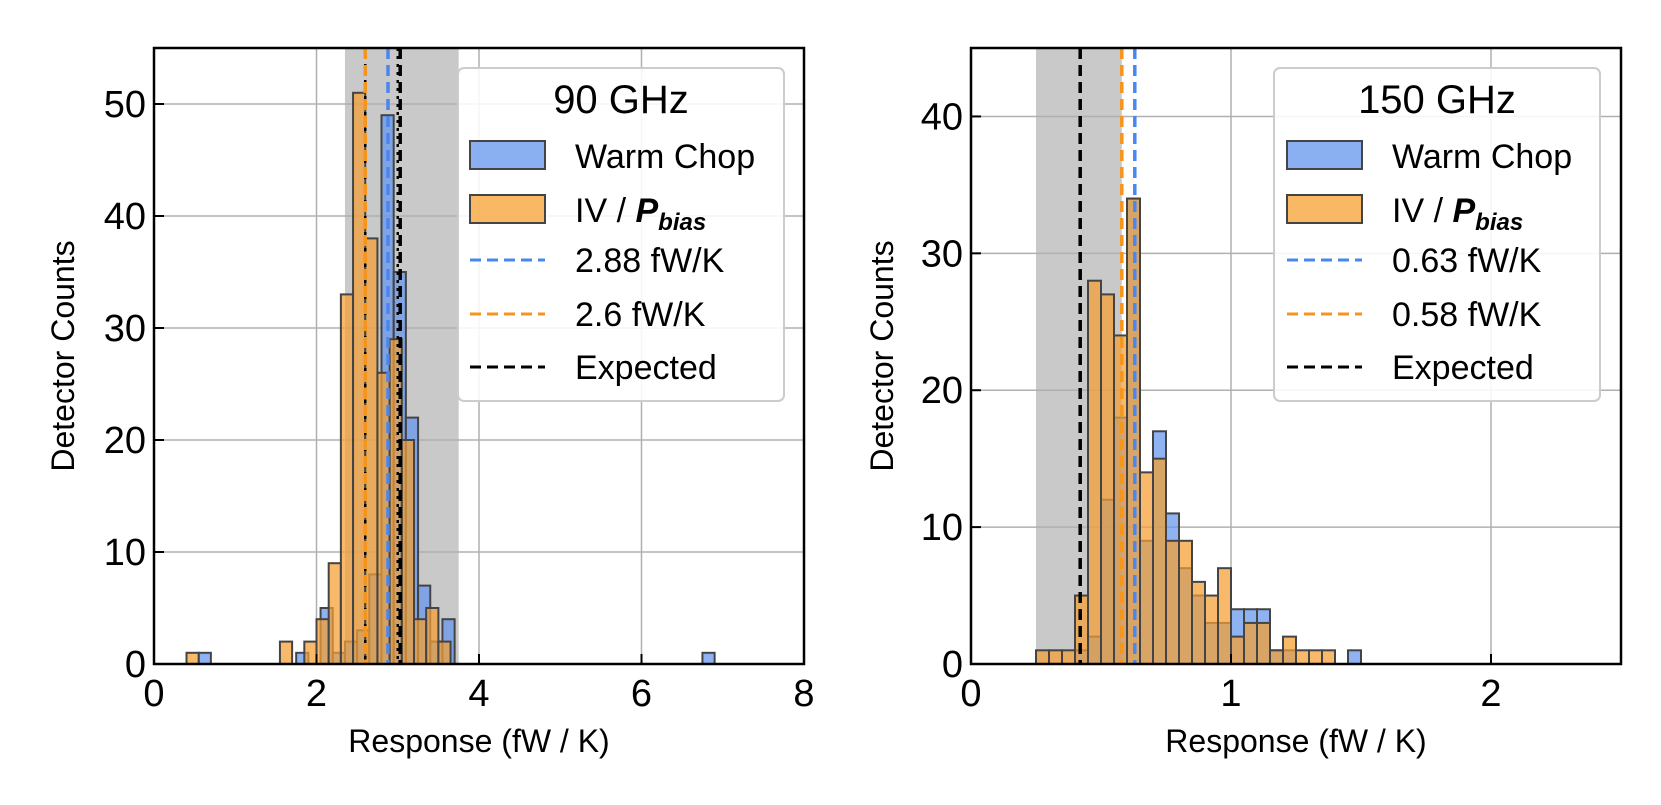 This screenshot has height=805, width=1661. What do you see at coordinates (1230, 694) in the screenshot?
I see `x-tick-label: 1` at bounding box center [1230, 694].